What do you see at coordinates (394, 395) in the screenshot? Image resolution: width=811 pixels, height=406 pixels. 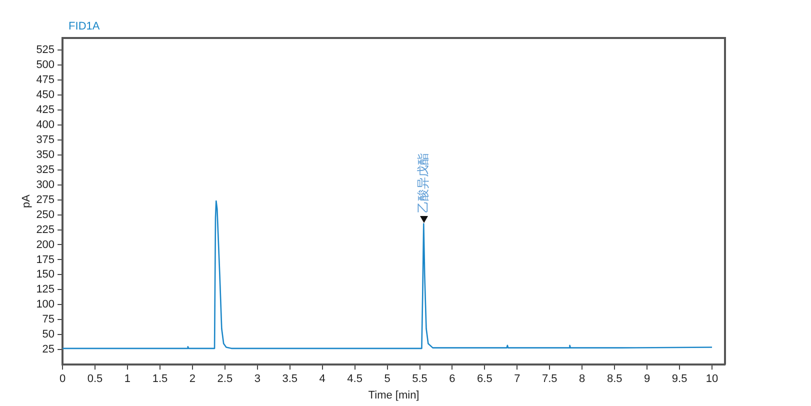 I see `x-axis-title: Time [min]` at bounding box center [394, 395].